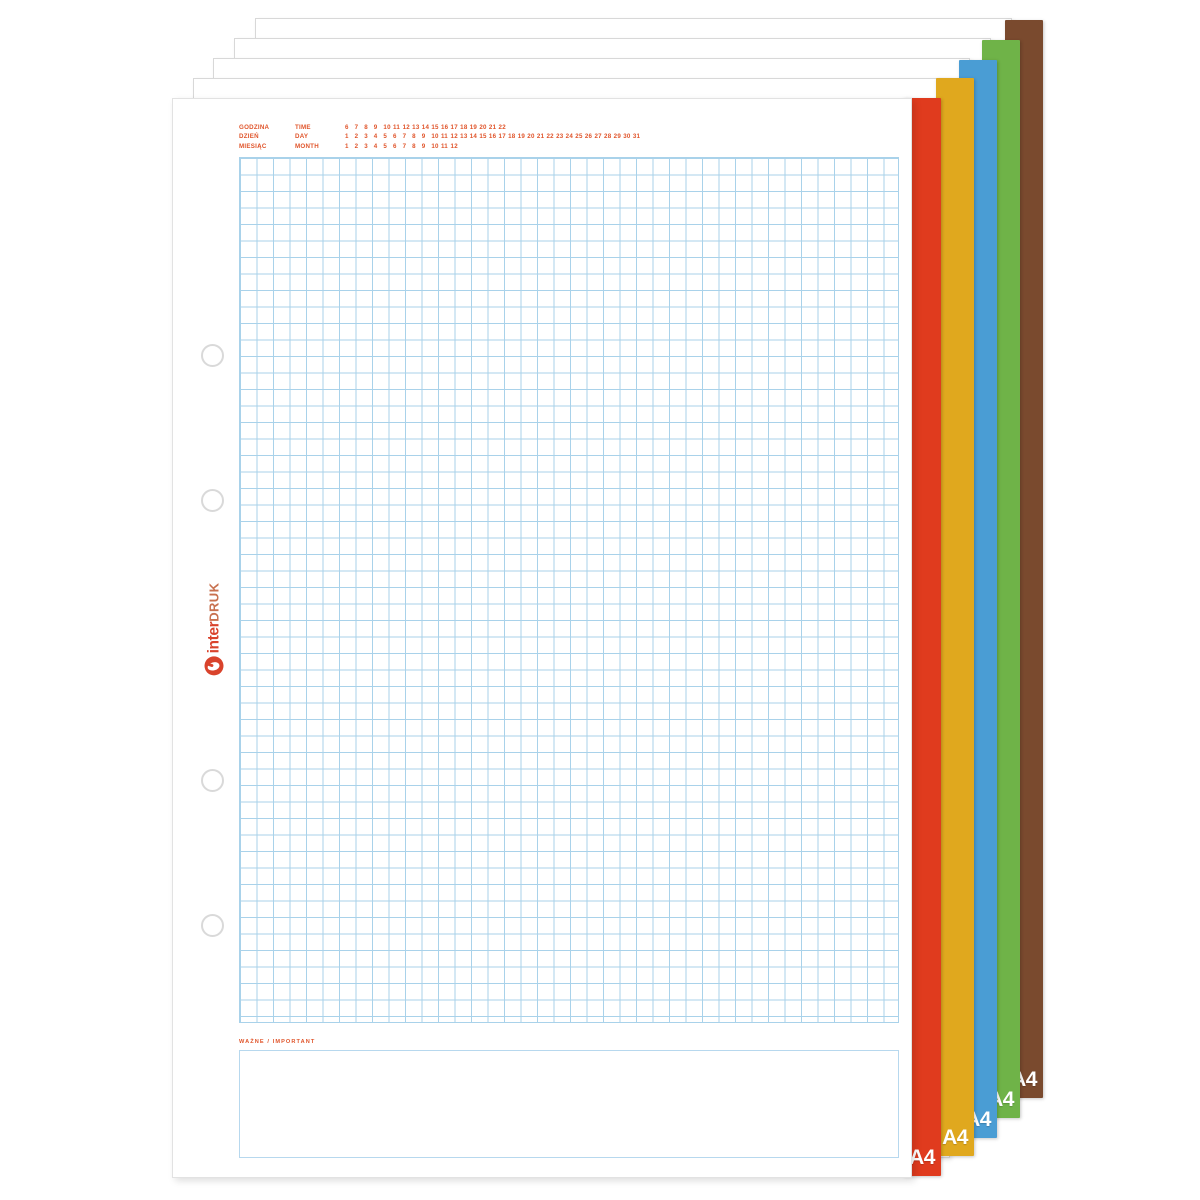  What do you see at coordinates (303, 127) in the screenshot?
I see `header-label-en: TIME` at bounding box center [303, 127].